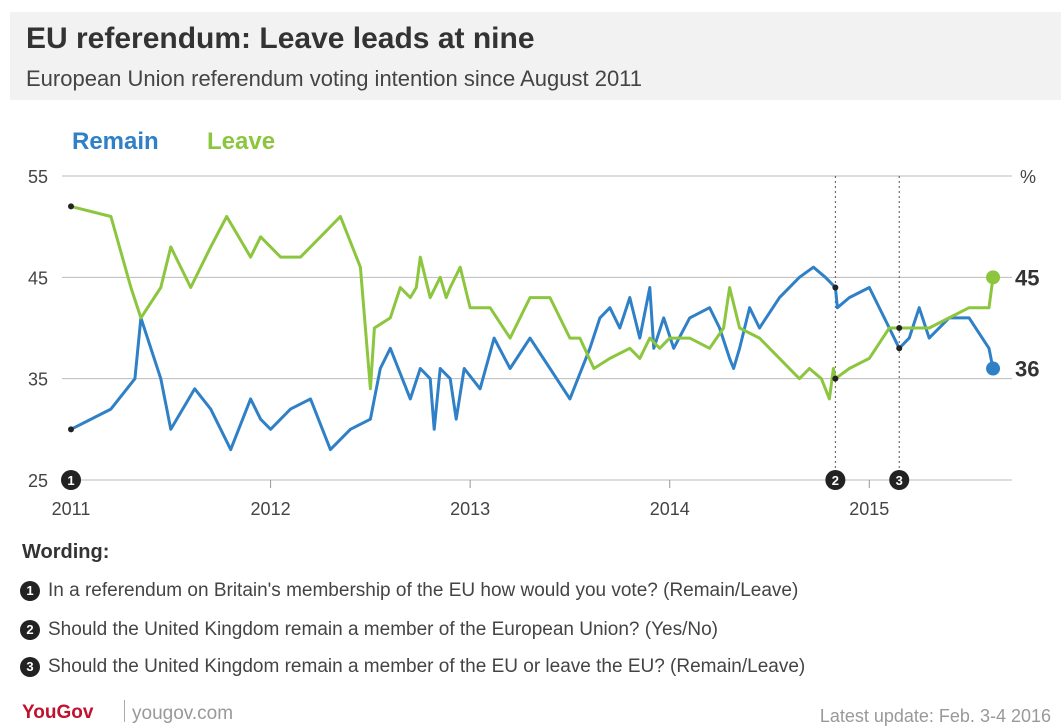 Image resolution: width=1061 pixels, height=727 pixels. Describe the element at coordinates (670, 509) in the screenshot. I see `x-tick-label-2014: 2014` at that location.